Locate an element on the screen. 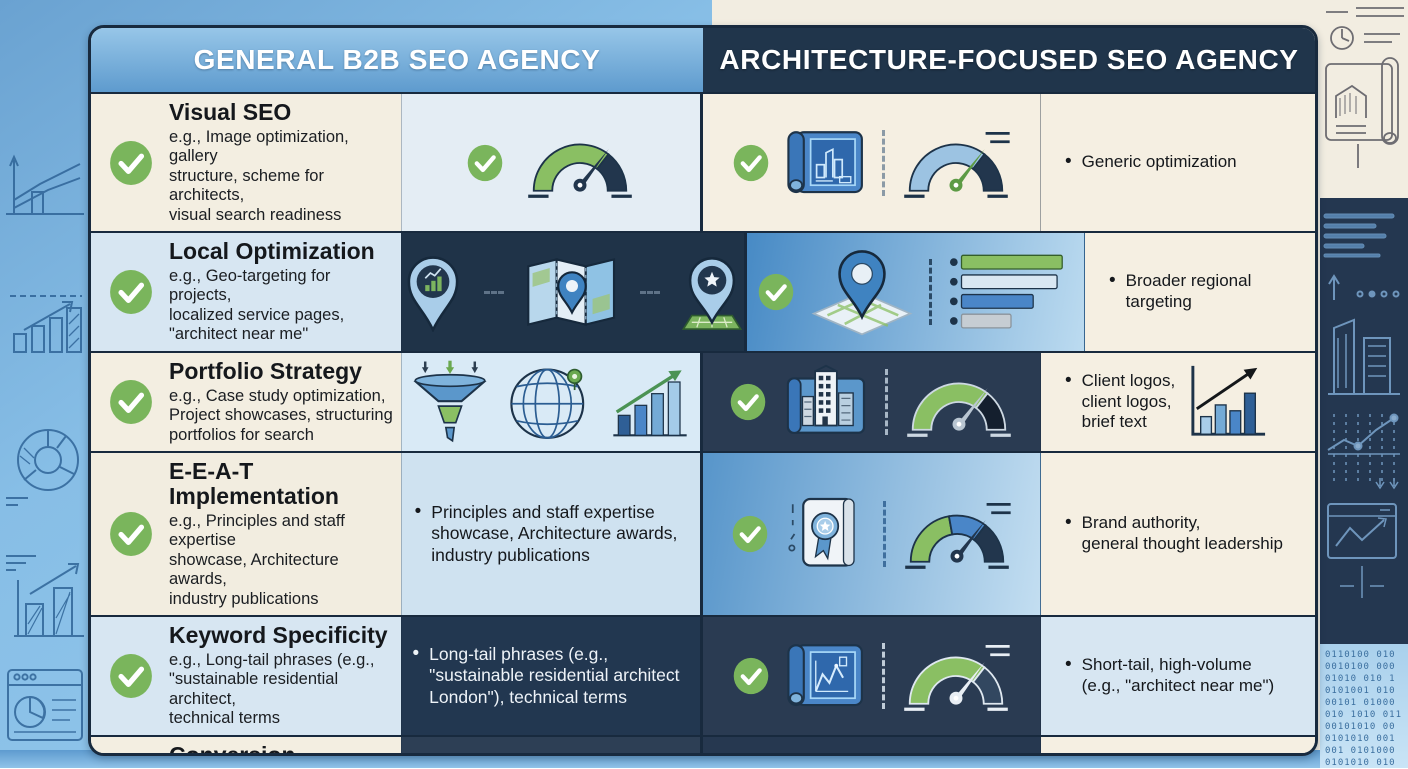 This screenshot has width=1408, height=769. globe-pin-icon is located at coordinates (547, 403).